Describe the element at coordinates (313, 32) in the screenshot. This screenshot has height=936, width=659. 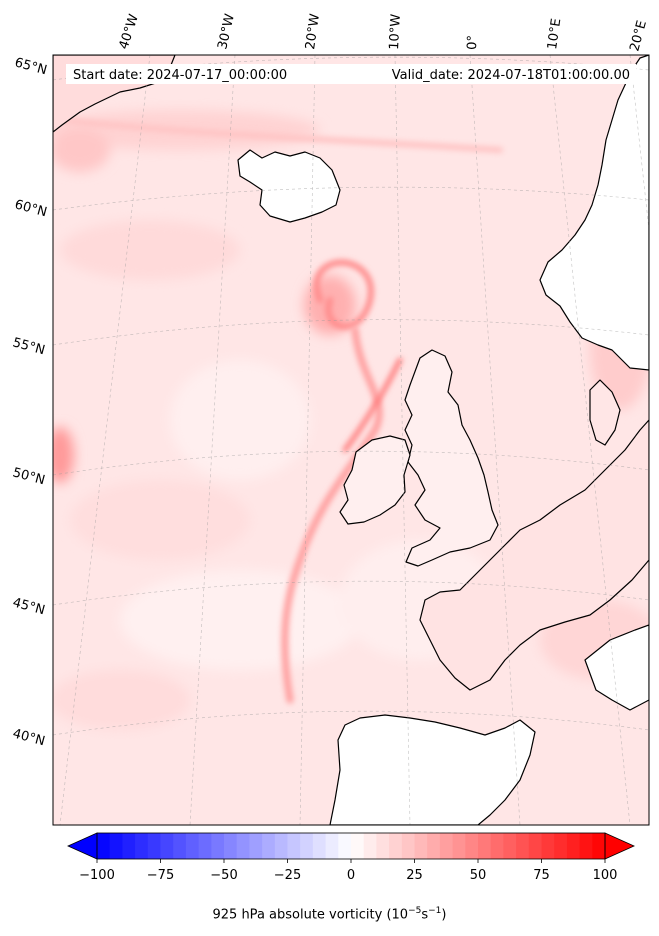
I see `lon-label-20w: 20°W` at that location.